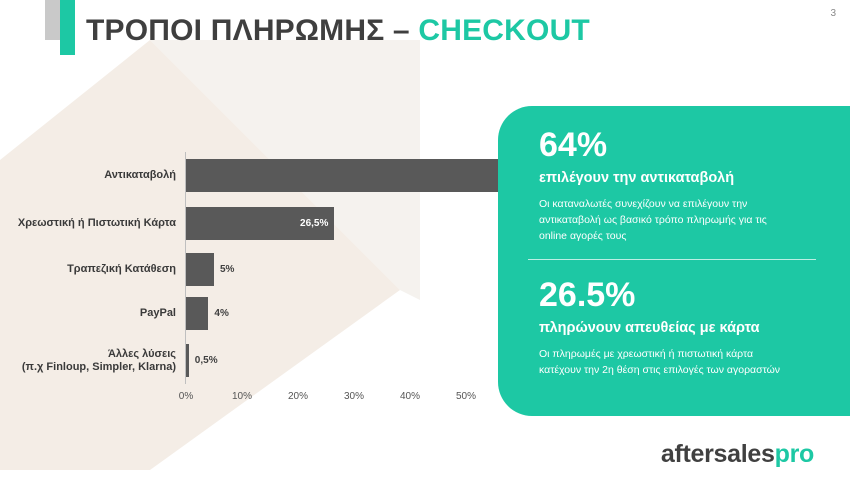  Describe the element at coordinates (96, 223) in the screenshot. I see `category-label-line: Χρεωστική ή Πιστωτική Κάρτα` at that location.